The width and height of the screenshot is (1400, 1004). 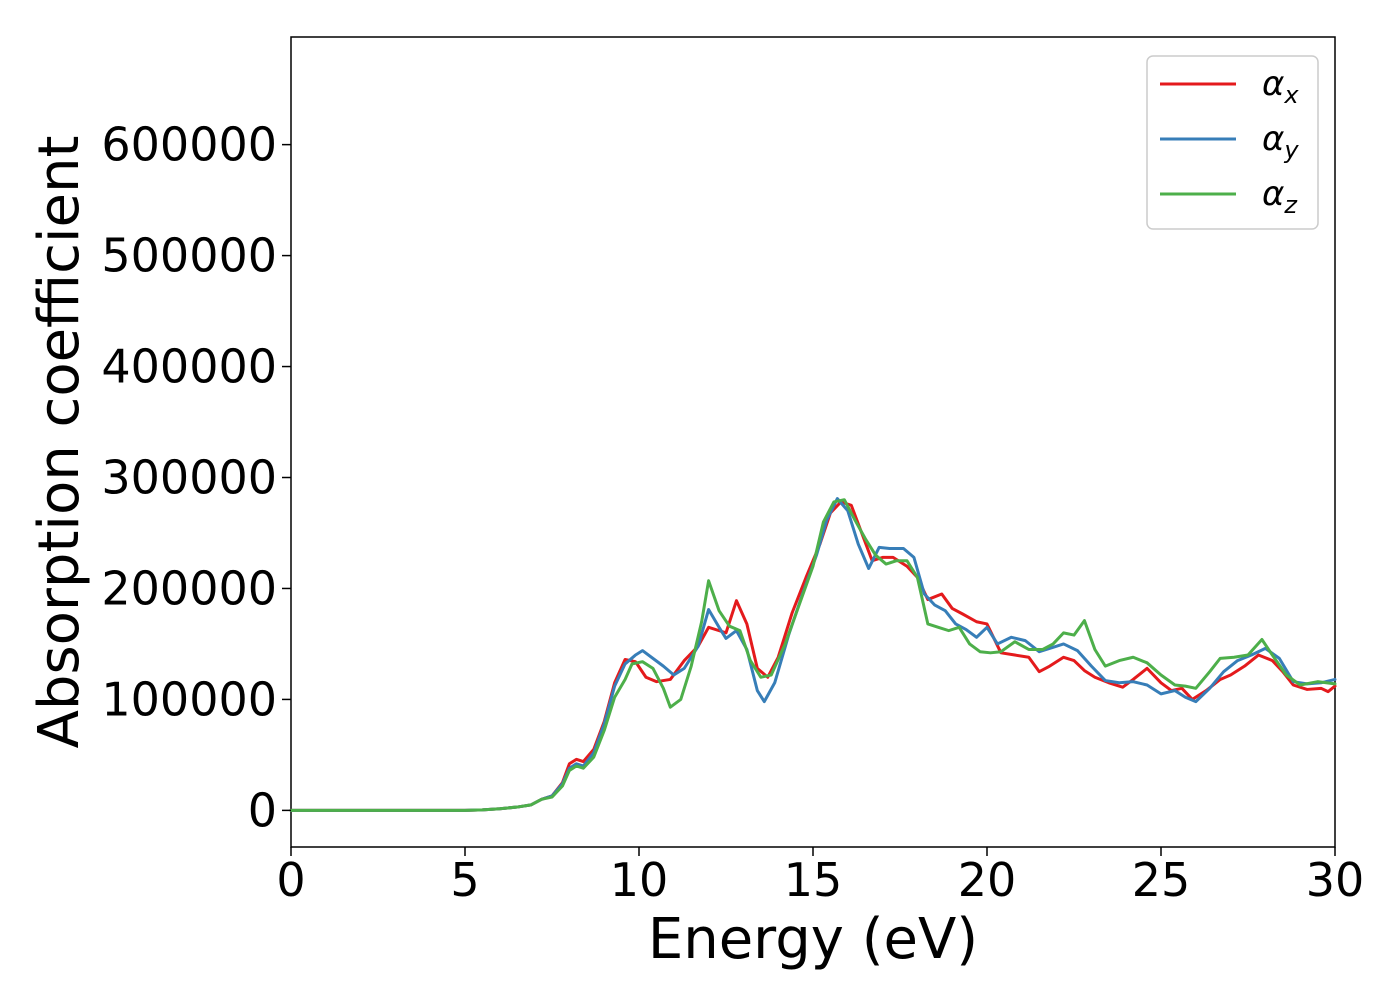 I want to click on legend-subscript: z, so click(x=1290, y=205).